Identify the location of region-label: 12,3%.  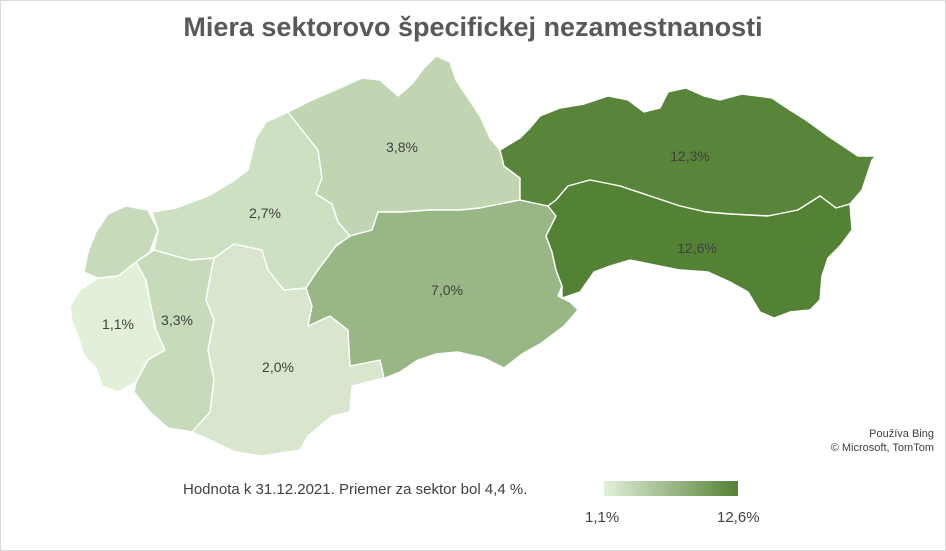
(690, 156).